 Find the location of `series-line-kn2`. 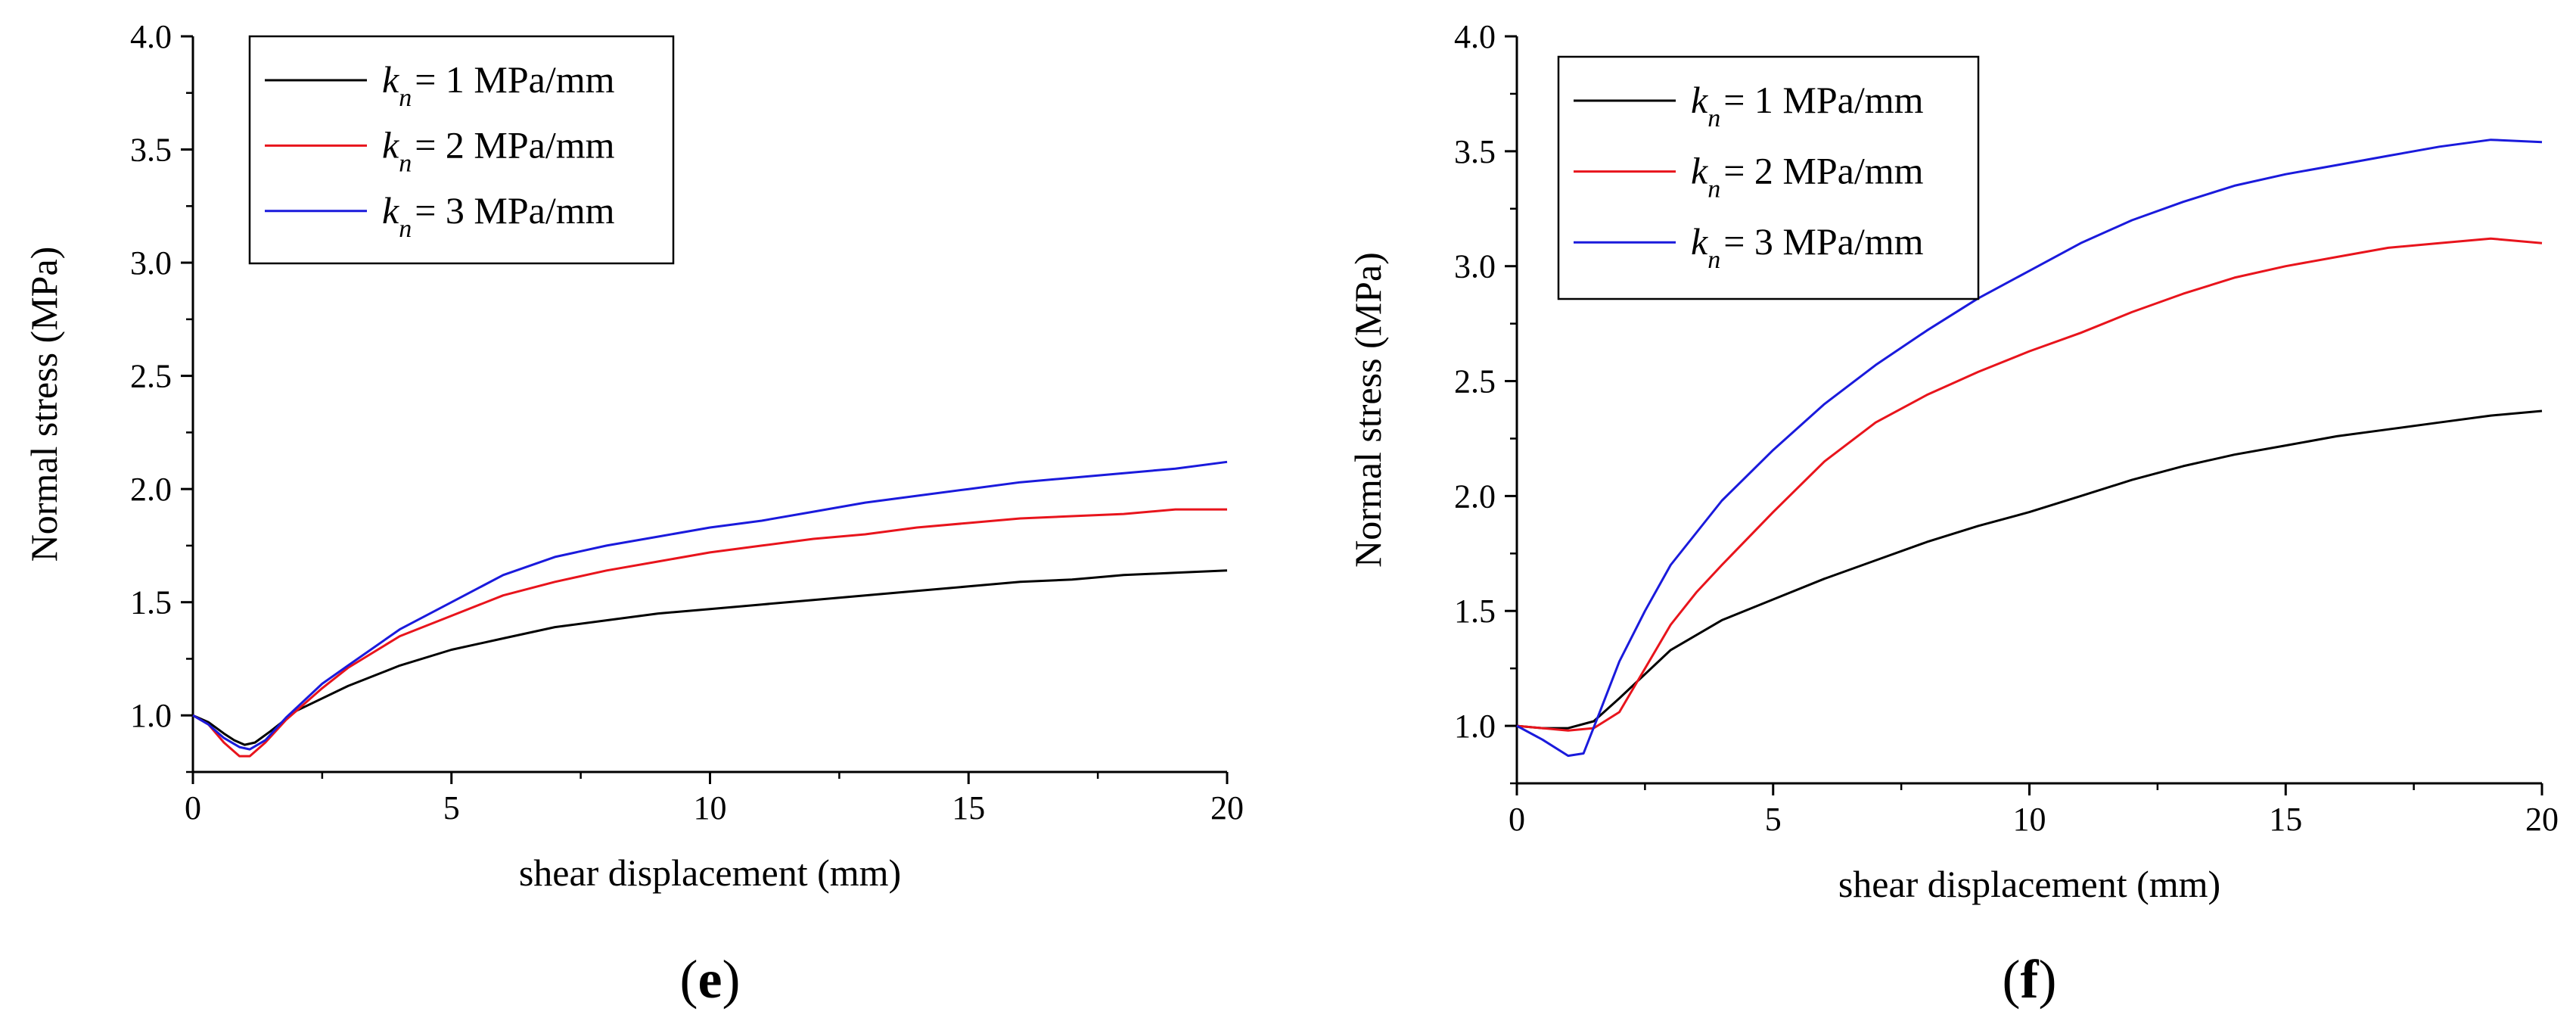

series-line-kn2 is located at coordinates (709, 633).